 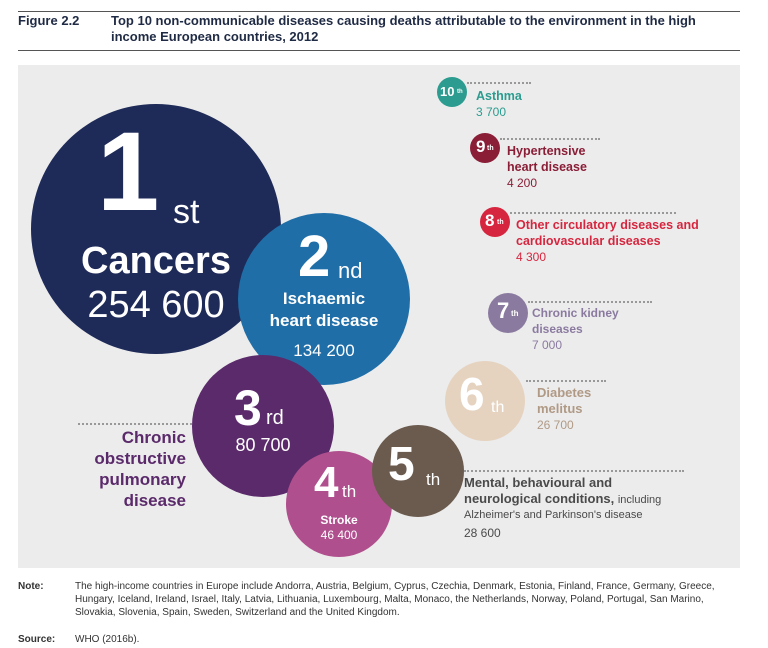 What do you see at coordinates (557, 329) in the screenshot?
I see `rank-7-name-line2: diseases` at bounding box center [557, 329].